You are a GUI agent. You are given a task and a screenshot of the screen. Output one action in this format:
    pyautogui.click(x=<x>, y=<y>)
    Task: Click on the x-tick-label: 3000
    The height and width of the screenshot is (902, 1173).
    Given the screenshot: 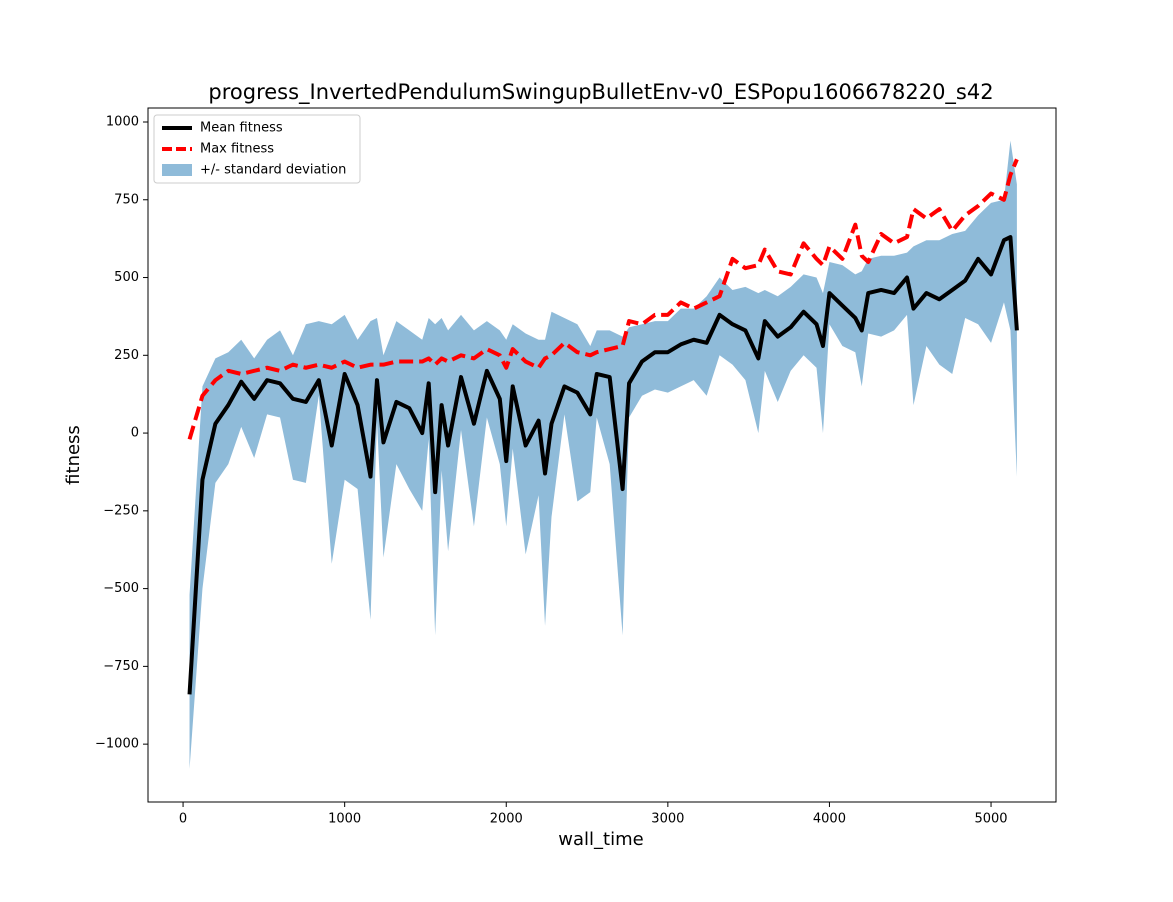 What is the action you would take?
    pyautogui.click(x=667, y=819)
    